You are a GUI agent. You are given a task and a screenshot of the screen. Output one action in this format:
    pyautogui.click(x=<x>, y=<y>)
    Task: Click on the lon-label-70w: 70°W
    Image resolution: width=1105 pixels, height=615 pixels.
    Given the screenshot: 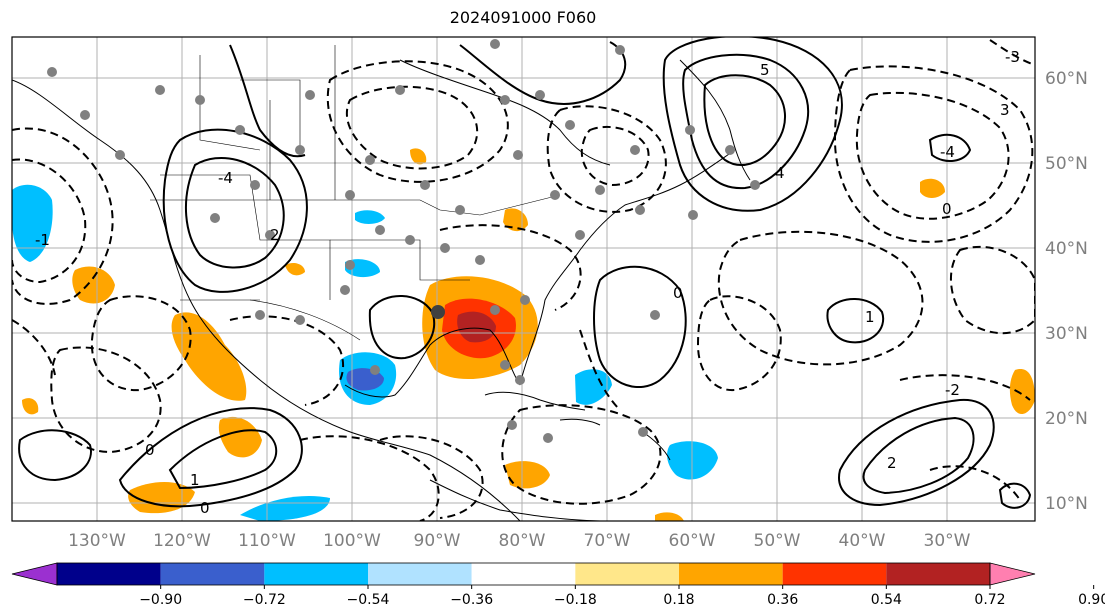 What is the action you would take?
    pyautogui.click(x=607, y=541)
    